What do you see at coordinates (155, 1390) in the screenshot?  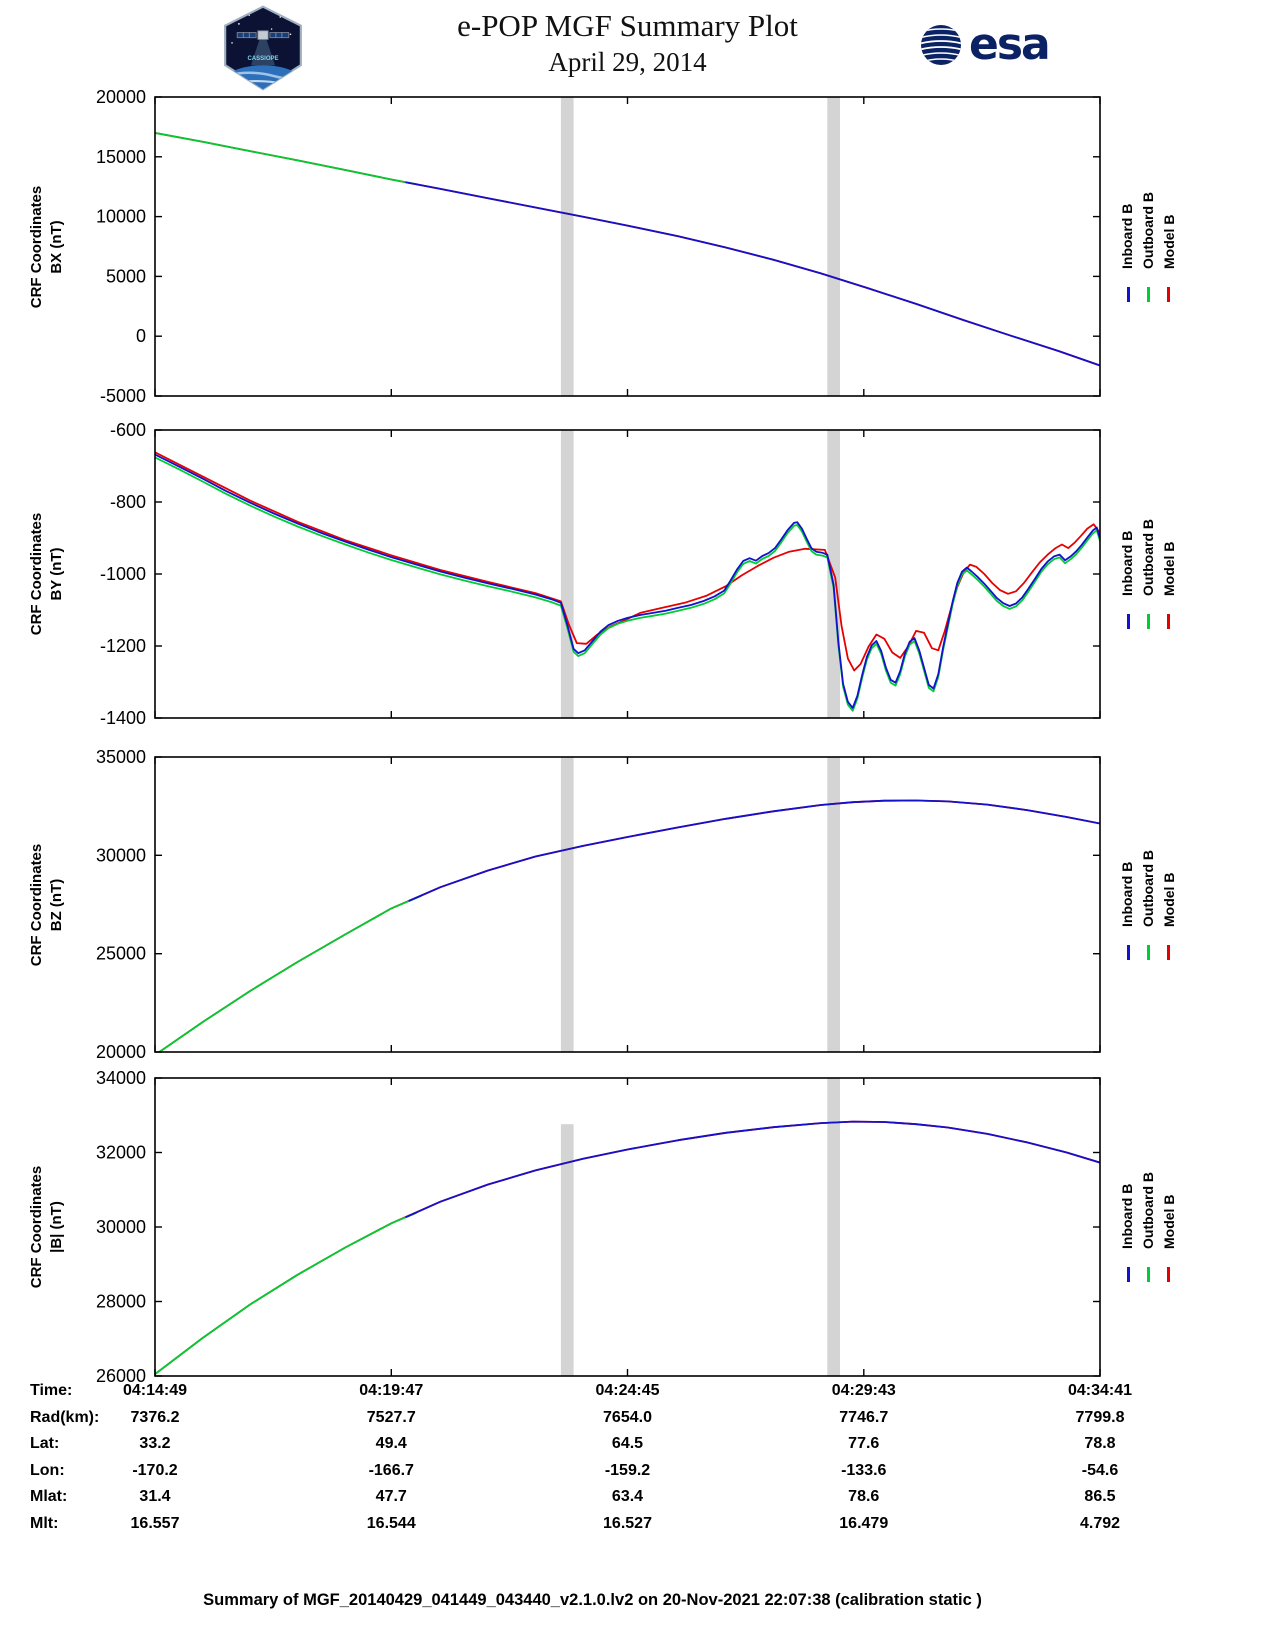 I see `table-cell: 04:14:49` at bounding box center [155, 1390].